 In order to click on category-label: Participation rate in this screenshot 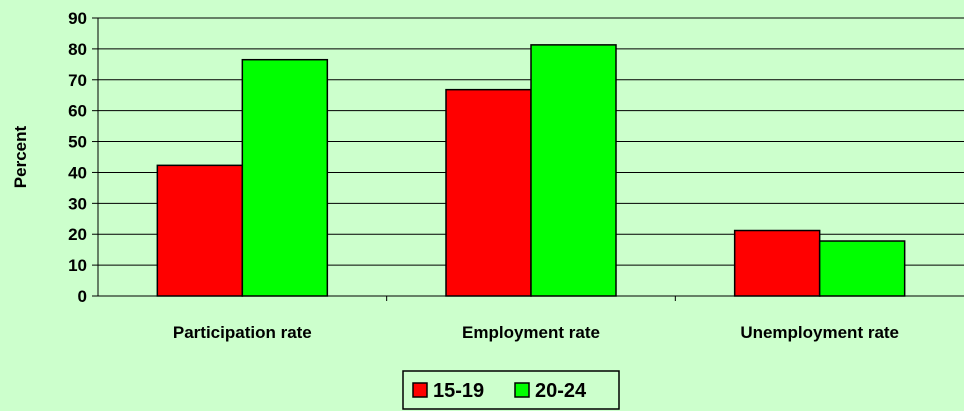, I will do `click(242, 332)`.